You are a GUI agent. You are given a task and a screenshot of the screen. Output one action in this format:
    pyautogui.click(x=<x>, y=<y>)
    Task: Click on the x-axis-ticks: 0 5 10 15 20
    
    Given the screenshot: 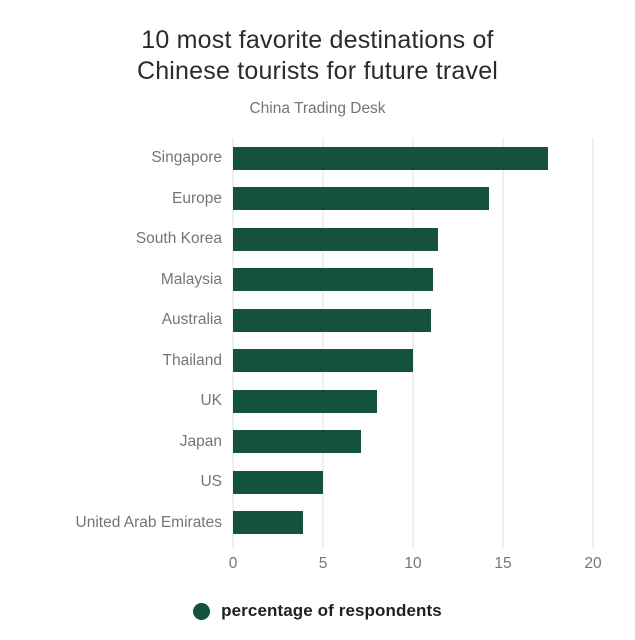 What is the action you would take?
    pyautogui.click(x=415, y=559)
    